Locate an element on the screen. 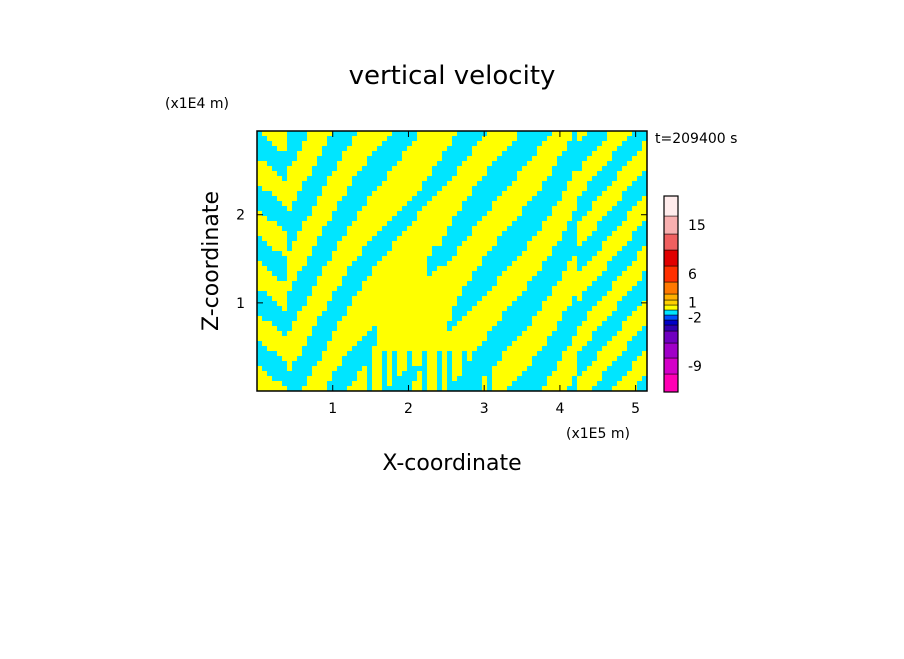  colorbar-label: 15 is located at coordinates (697, 226).